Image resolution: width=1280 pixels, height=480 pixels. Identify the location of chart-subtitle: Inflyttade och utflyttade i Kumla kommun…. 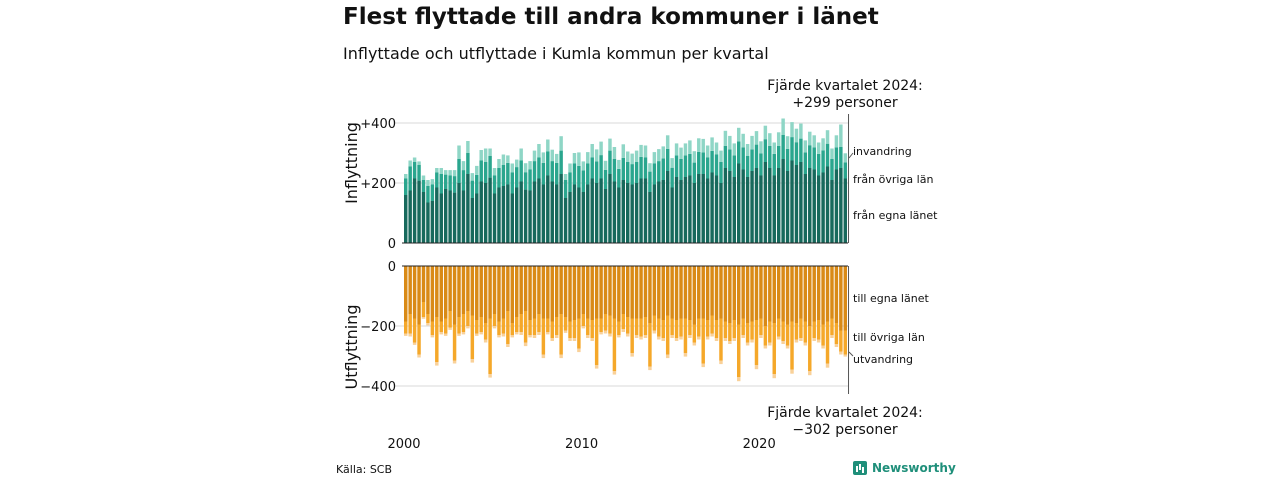
(556, 53).